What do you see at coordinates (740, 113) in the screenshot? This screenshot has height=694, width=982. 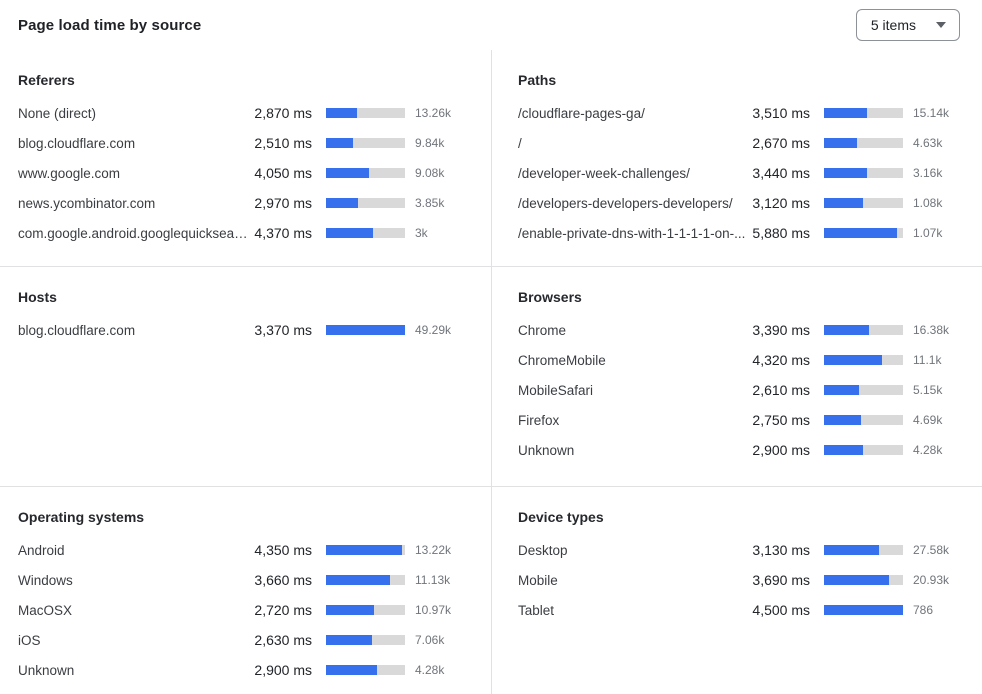 I see `metric-row: /cloudflare-pages-ga/3,510 ms 15.14k` at bounding box center [740, 113].